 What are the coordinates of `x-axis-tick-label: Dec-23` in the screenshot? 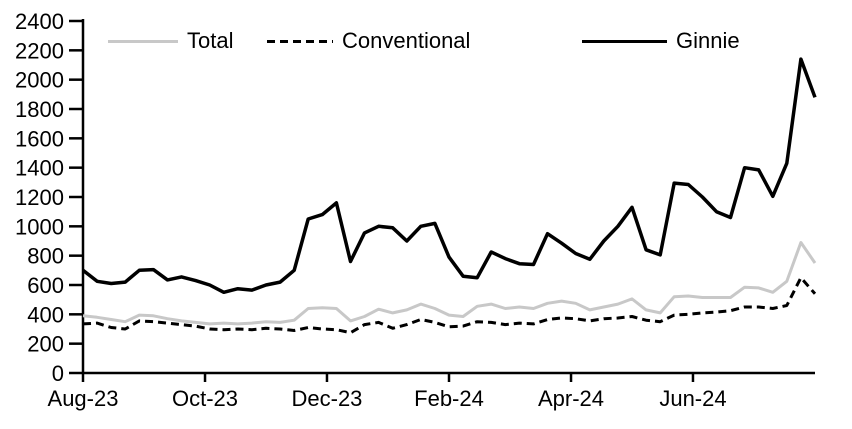 It's located at (327, 398).